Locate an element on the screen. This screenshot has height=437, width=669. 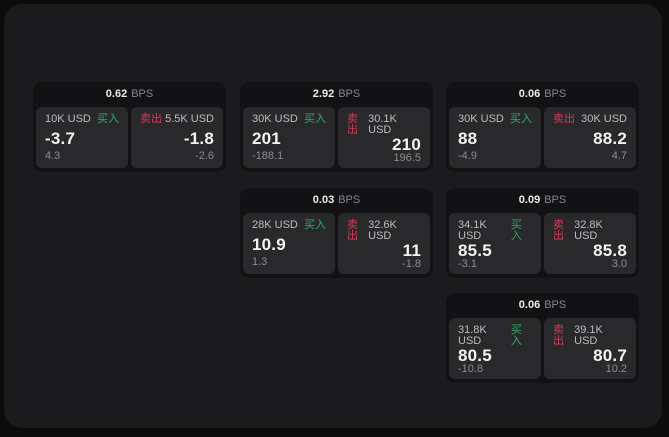
sell-tile: 卖出 30K USD 88.2 4.7 is located at coordinates (590, 137).